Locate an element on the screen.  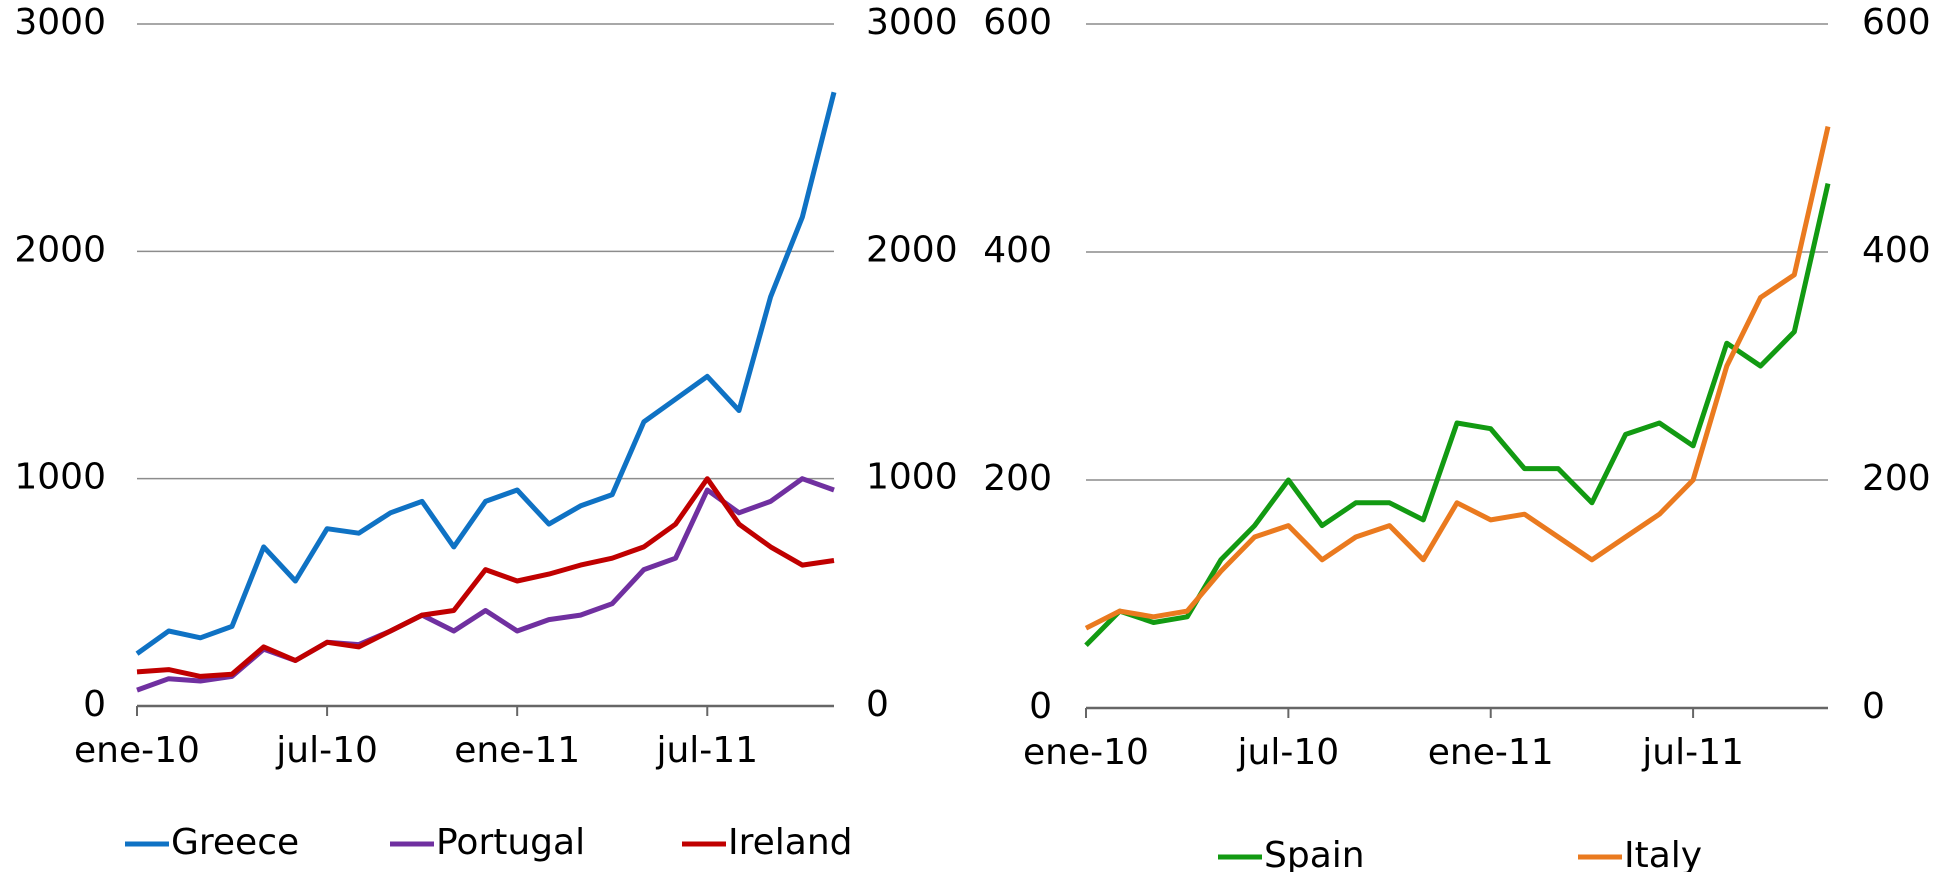
y-tick-label: 1000 is located at coordinates (60, 477).